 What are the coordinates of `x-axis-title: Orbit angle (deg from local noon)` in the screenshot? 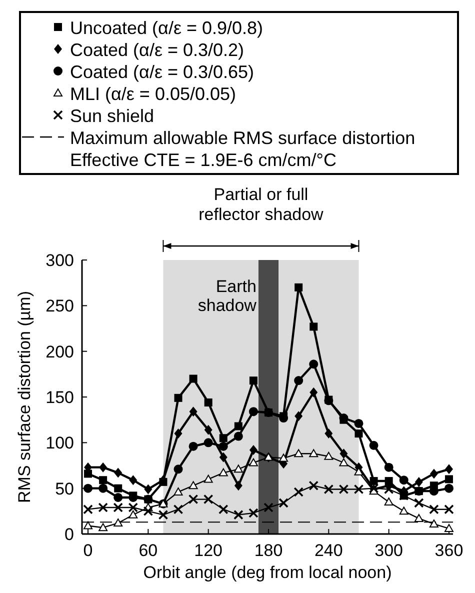 It's located at (267, 572).